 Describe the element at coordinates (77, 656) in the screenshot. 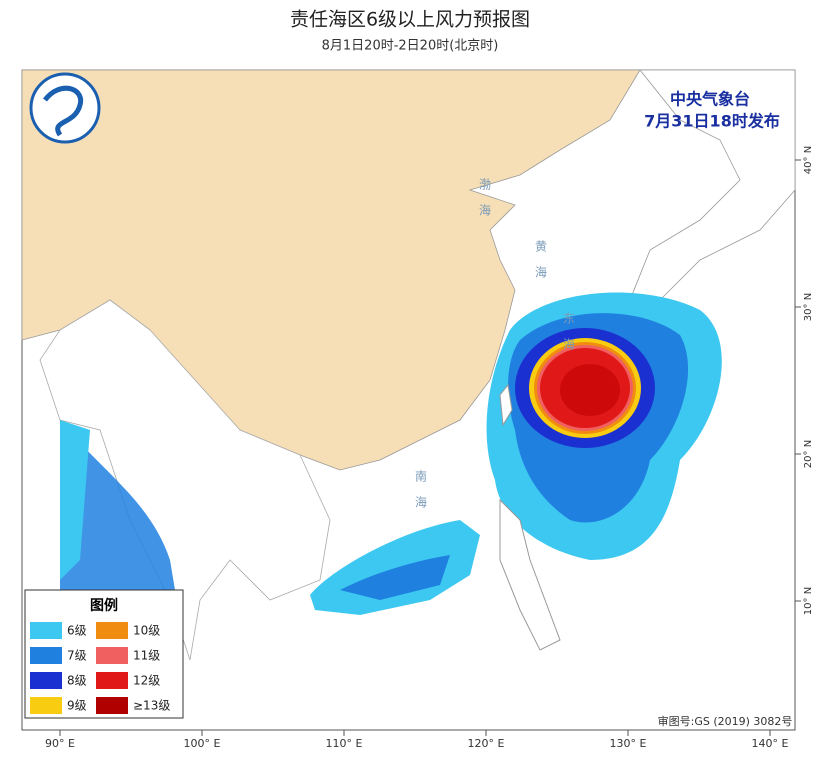

I see `legend-label: 7级` at that location.